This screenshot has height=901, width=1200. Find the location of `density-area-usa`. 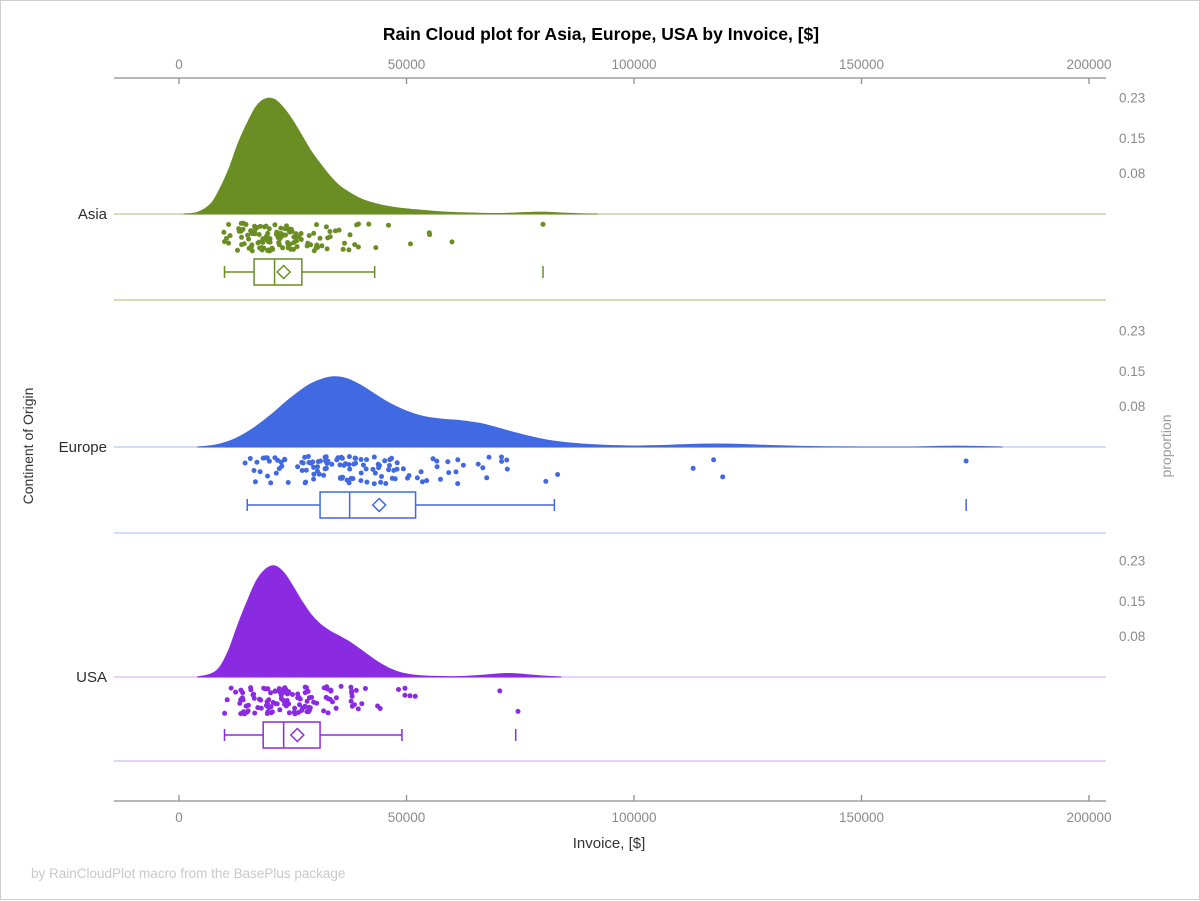

density-area-usa is located at coordinates (379, 621).